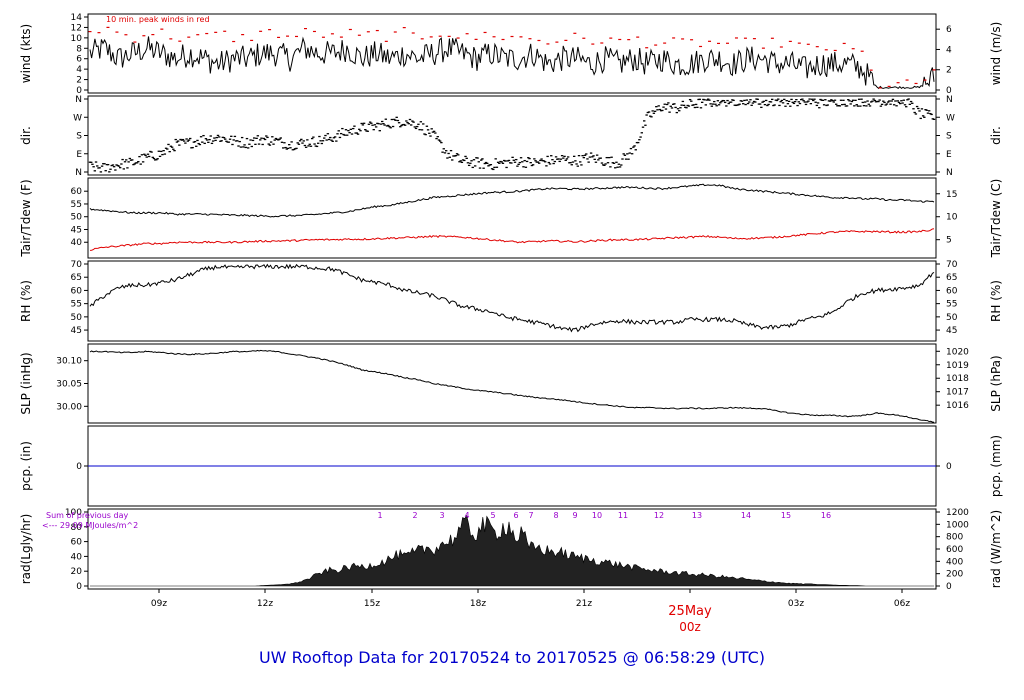  What do you see at coordinates (949, 50) in the screenshot?
I see `y-tick-label-right-wind: 4` at bounding box center [949, 50].